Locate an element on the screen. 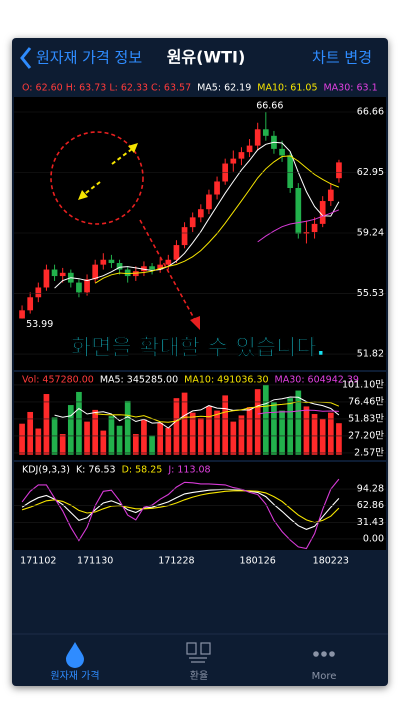  back-icon is located at coordinates (26, 58).